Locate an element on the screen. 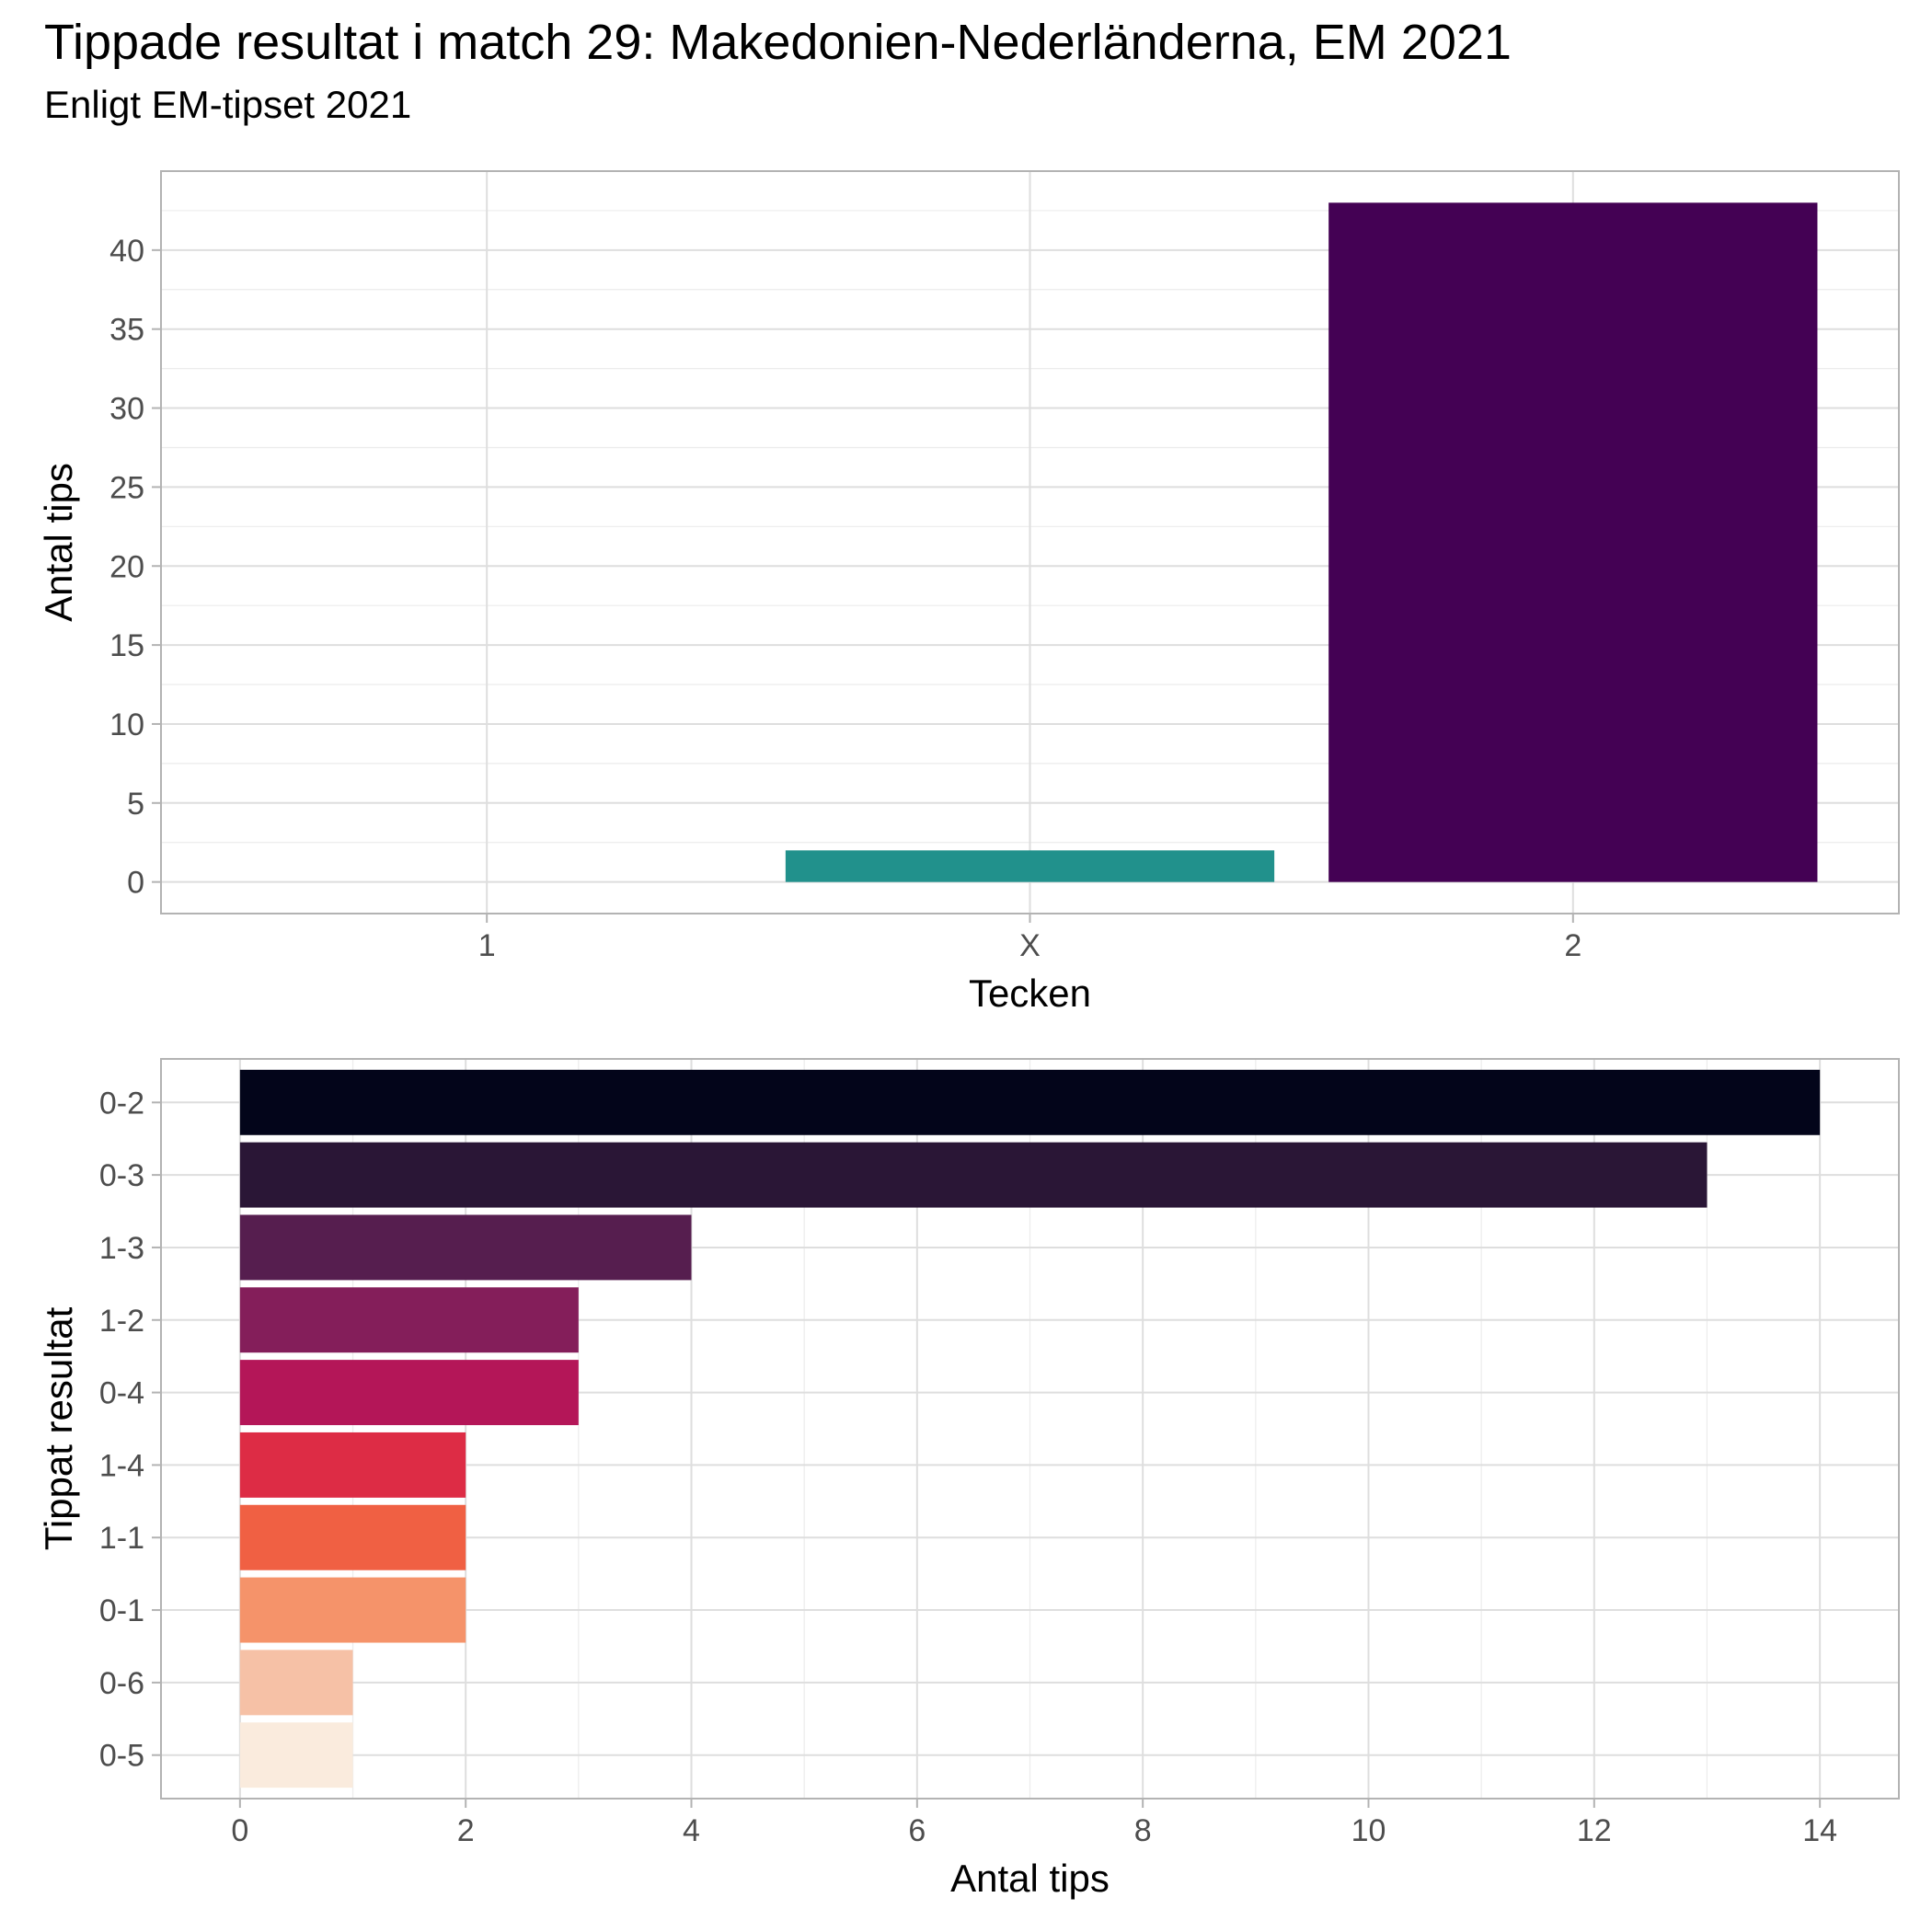  bottom-chart-y-axis-title: Tippat resultat is located at coordinates (58, 1428).